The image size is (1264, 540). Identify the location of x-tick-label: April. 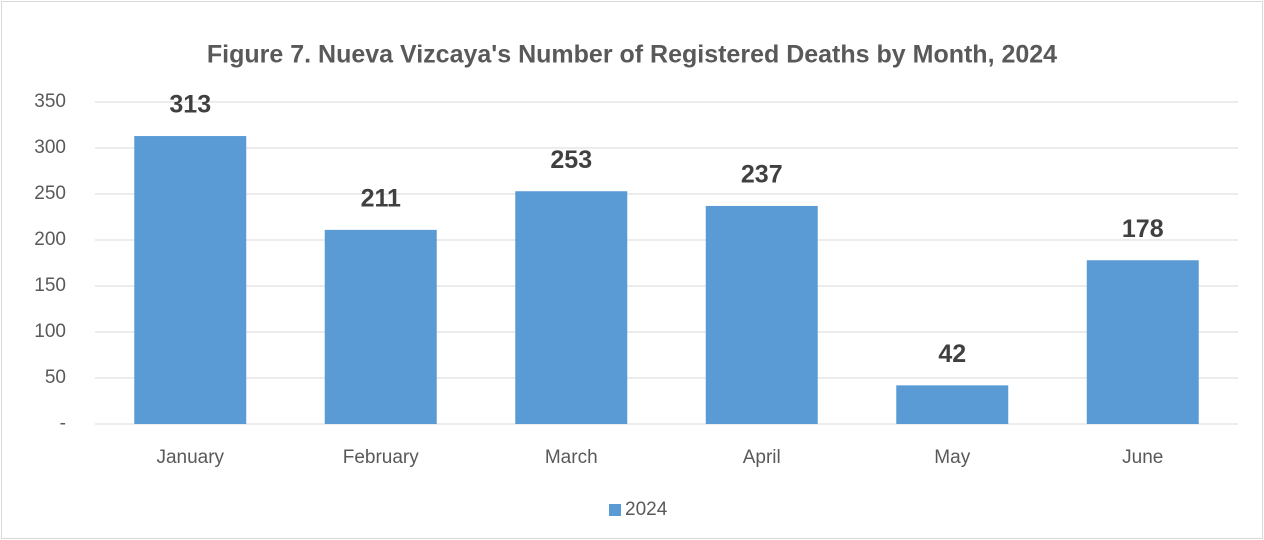
(762, 457).